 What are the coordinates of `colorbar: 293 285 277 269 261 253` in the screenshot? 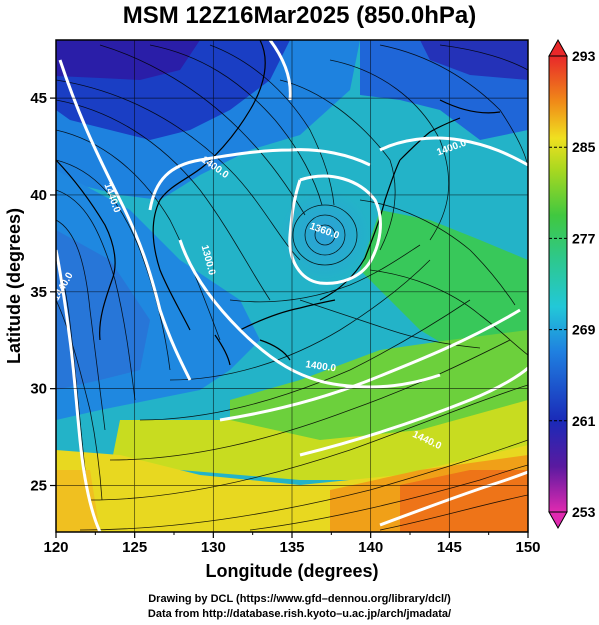 It's located at (572, 284).